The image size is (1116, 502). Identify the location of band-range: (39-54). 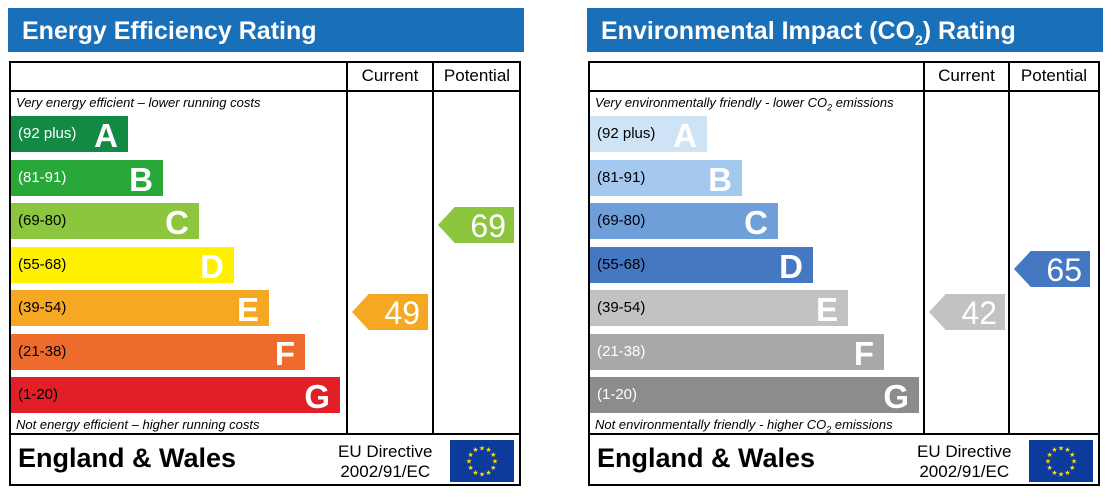
(42, 307).